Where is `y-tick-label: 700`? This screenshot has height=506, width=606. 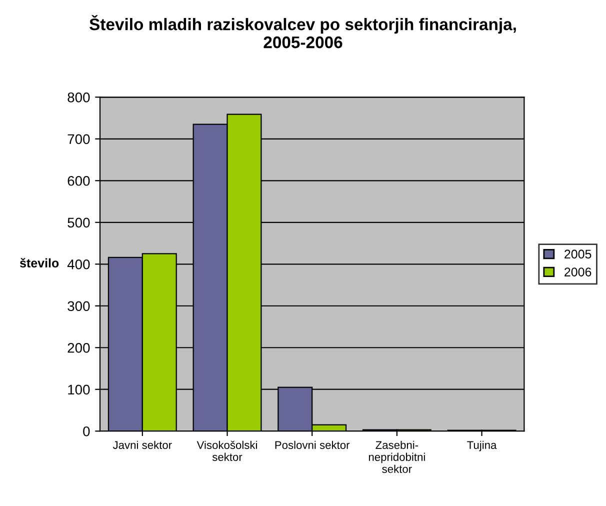
y-tick-label: 700 is located at coordinates (79, 139).